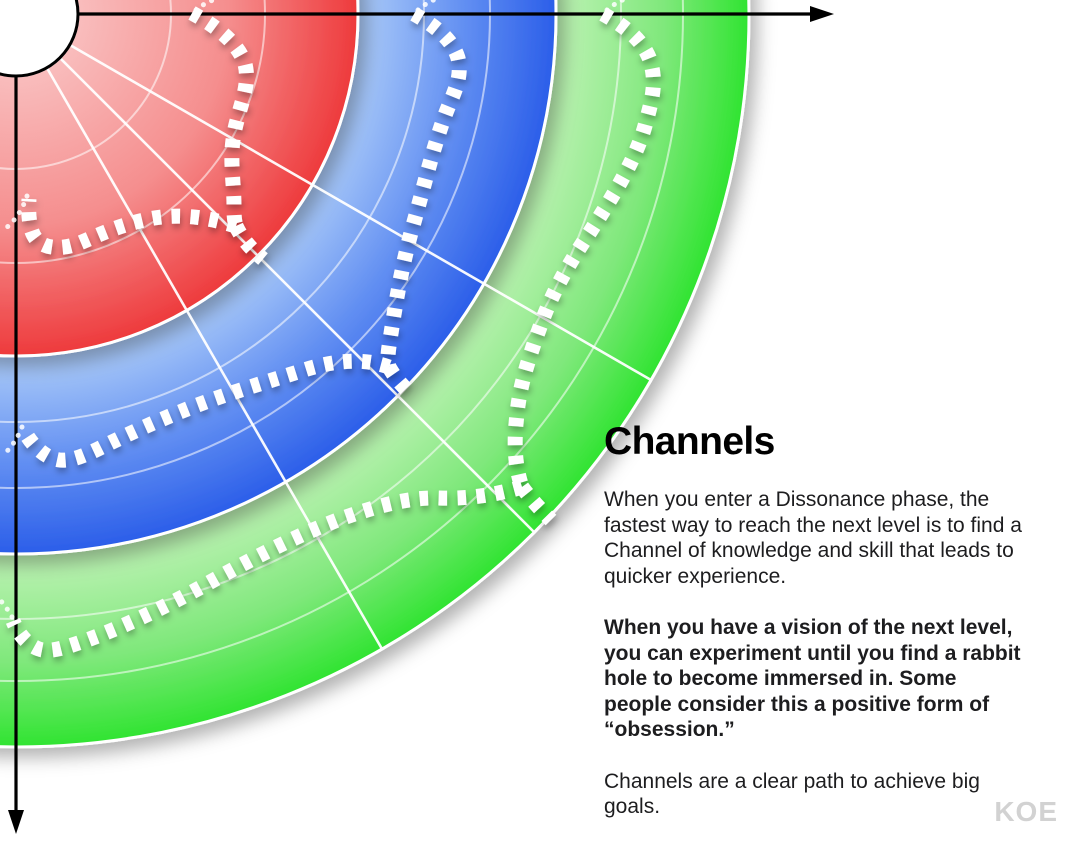 This screenshot has height=846, width=1080. Describe the element at coordinates (248, 243) in the screenshot. I see `channel-red-branch-out` at that location.